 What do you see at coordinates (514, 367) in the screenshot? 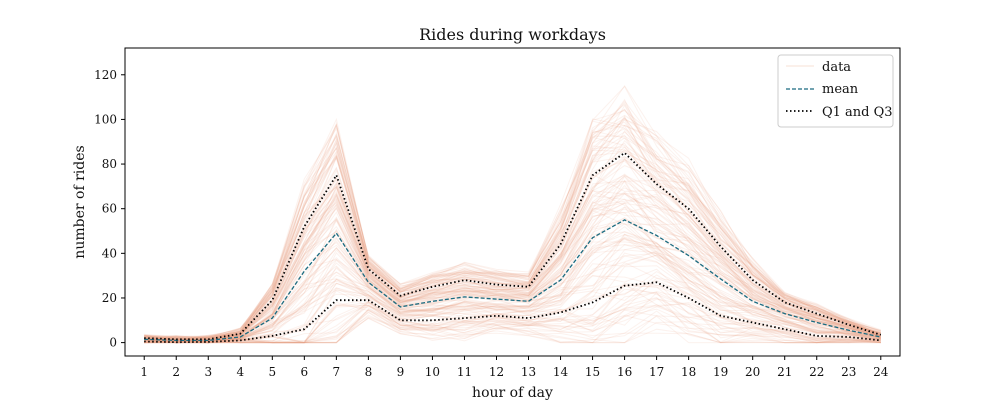
I see `x-axis: 1 2 3 4 5 6 7 8 9 10 11 12 13 14 15 16 17 18 19 20 21 22 23 24` at bounding box center [514, 367].